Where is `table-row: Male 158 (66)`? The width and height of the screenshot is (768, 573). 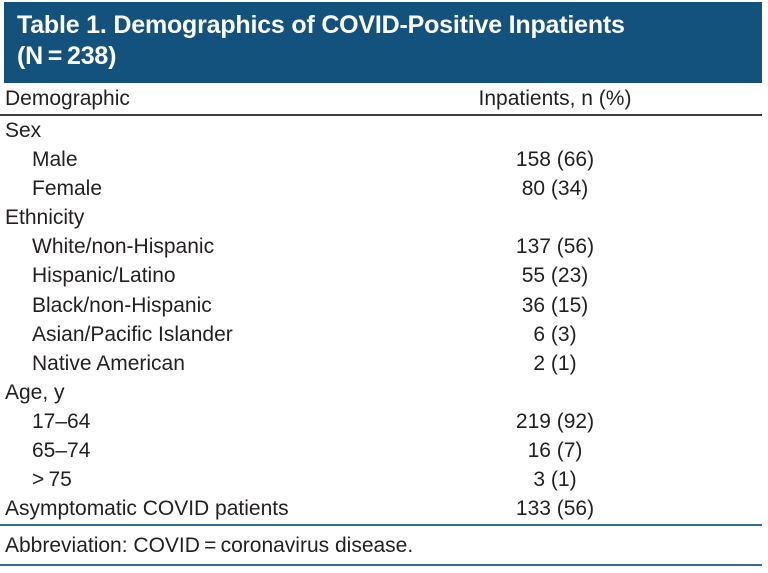 table-row: Male 158 (66) is located at coordinates (381, 159).